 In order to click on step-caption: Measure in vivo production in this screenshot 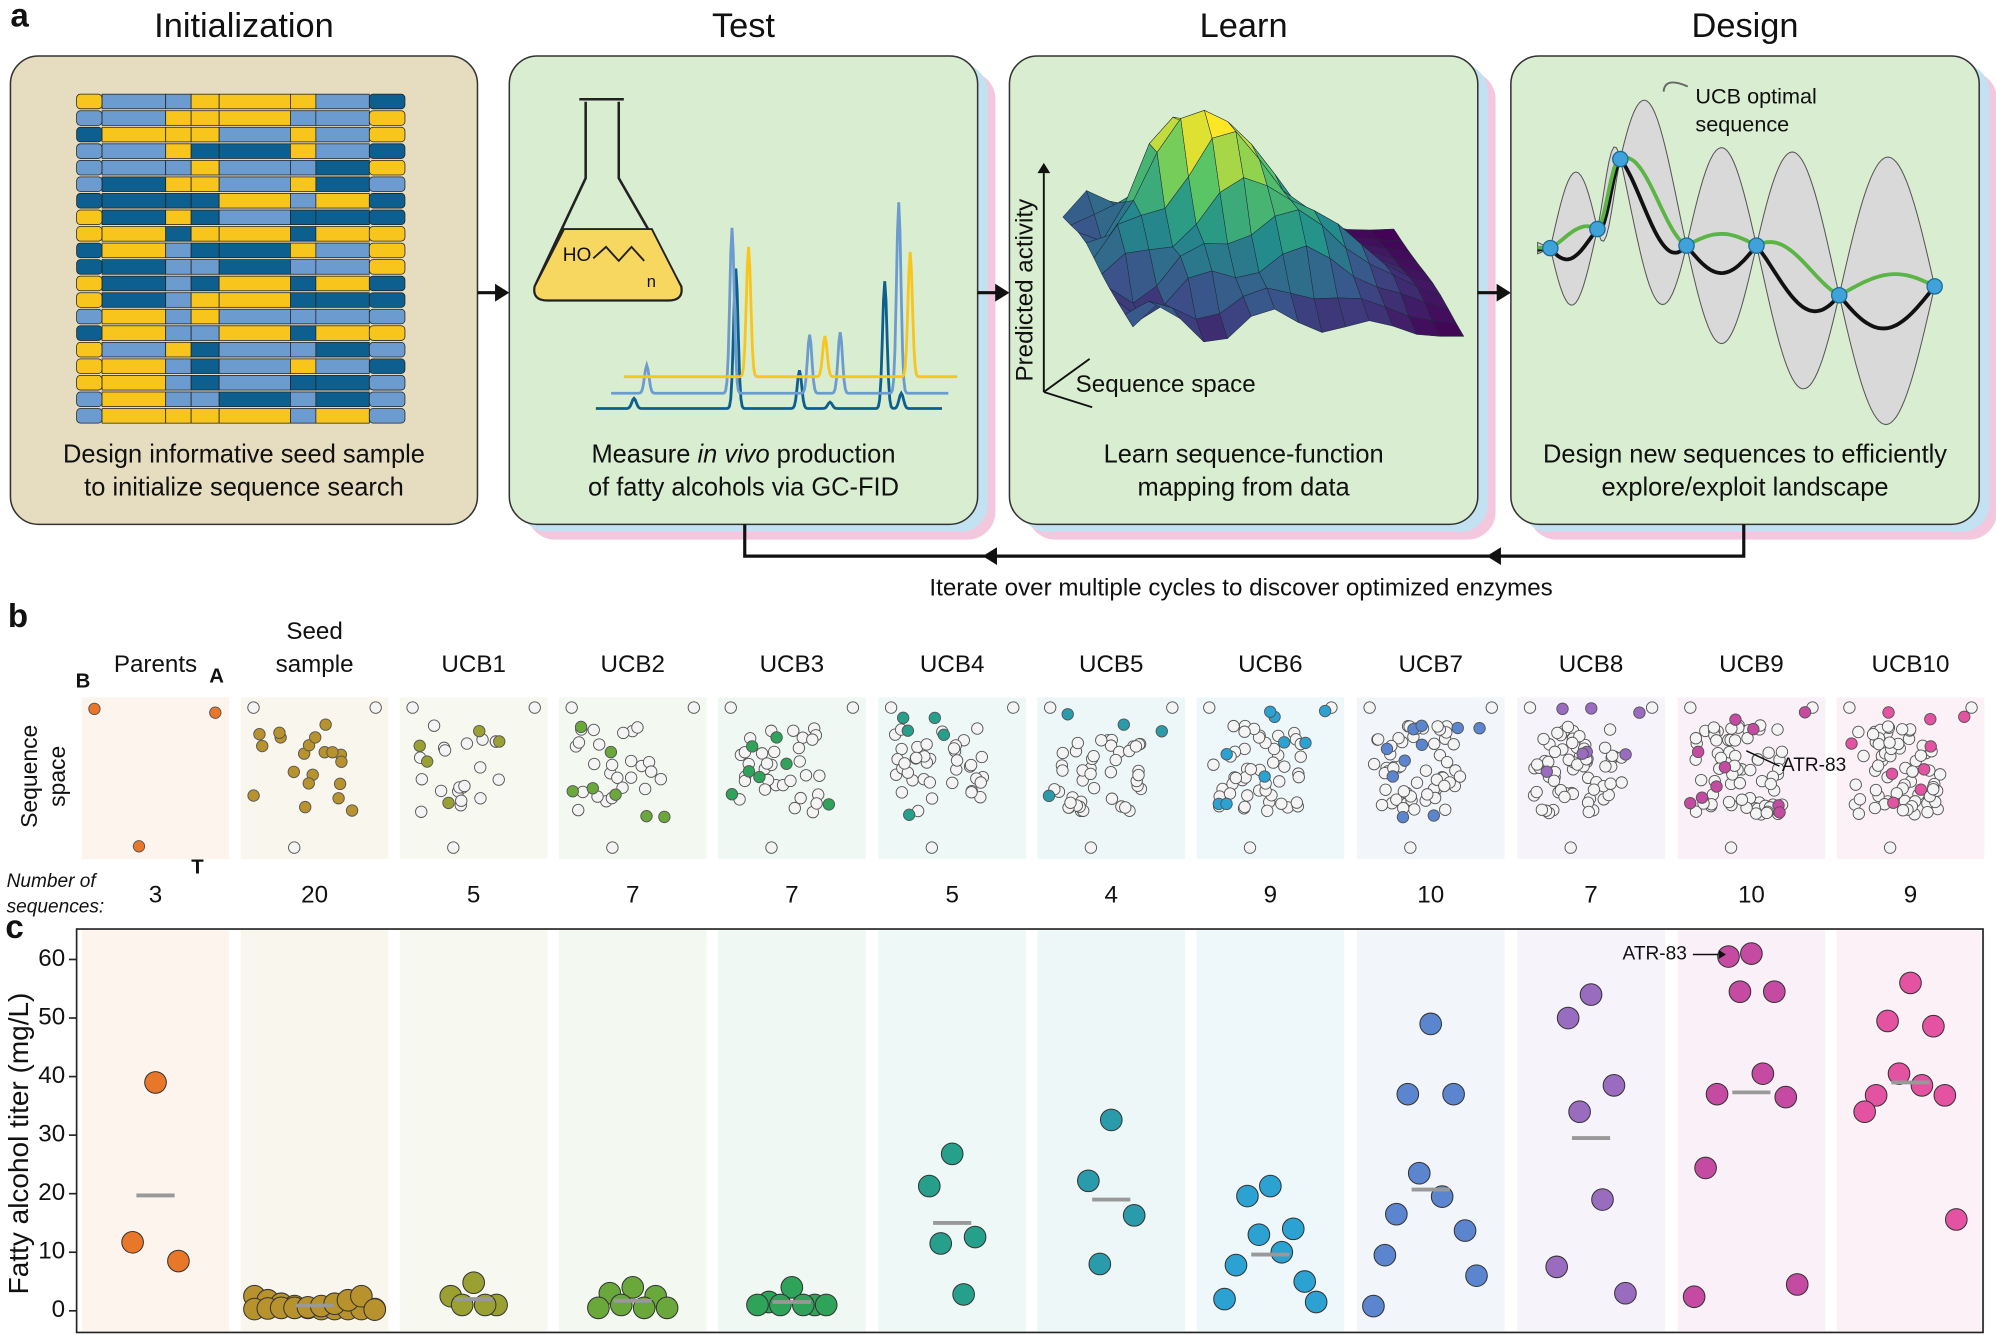, I will do `click(743, 454)`.